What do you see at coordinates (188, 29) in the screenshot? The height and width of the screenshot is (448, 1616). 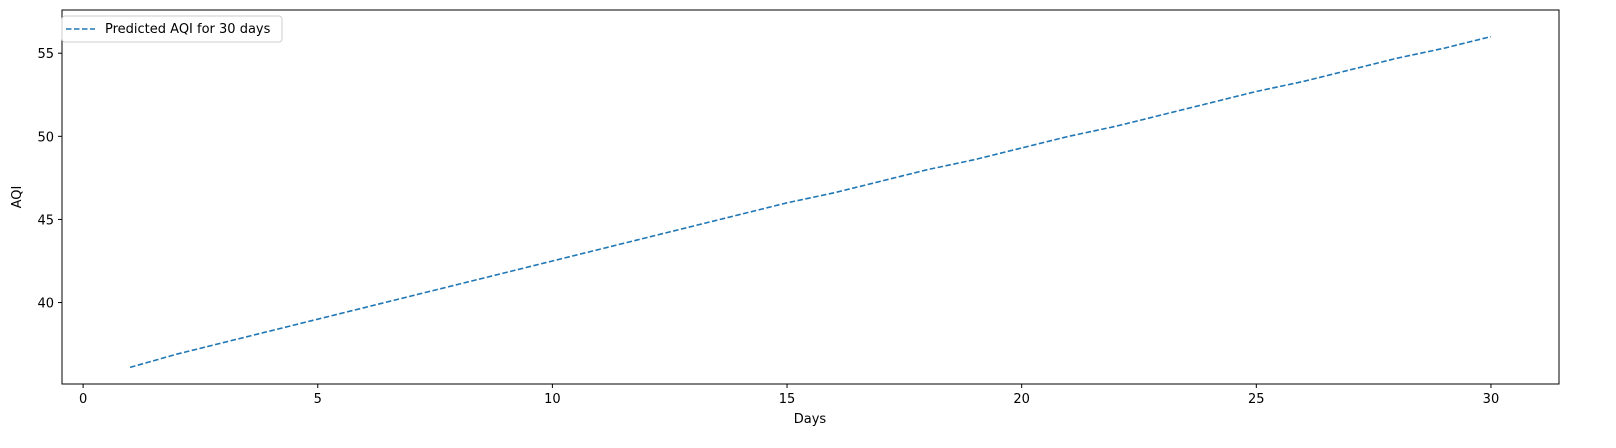 I see `legend-label: Predicted AQI for 30 days` at bounding box center [188, 29].